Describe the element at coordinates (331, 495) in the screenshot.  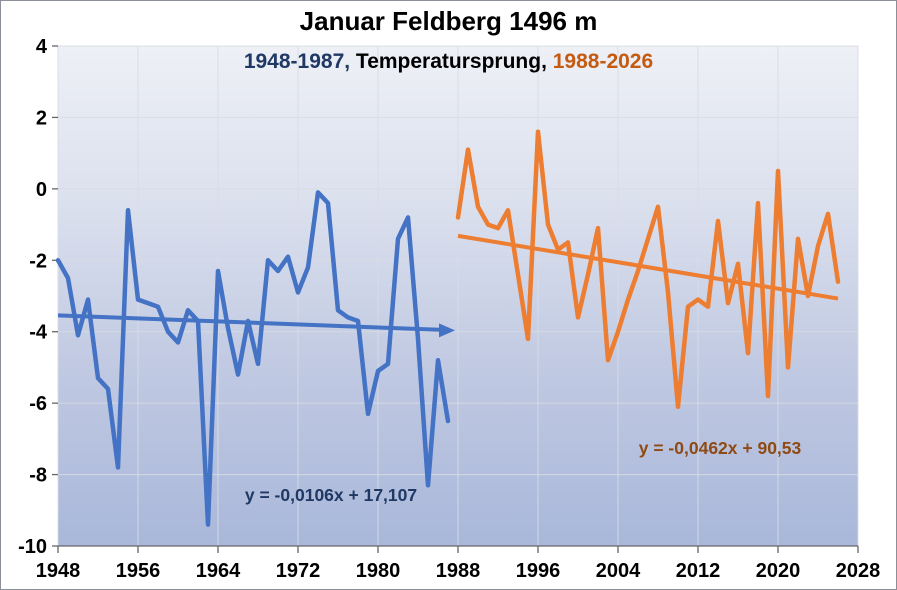
I see `trend-equation-1948-1987: y = -0,0106x + 17,107` at that location.